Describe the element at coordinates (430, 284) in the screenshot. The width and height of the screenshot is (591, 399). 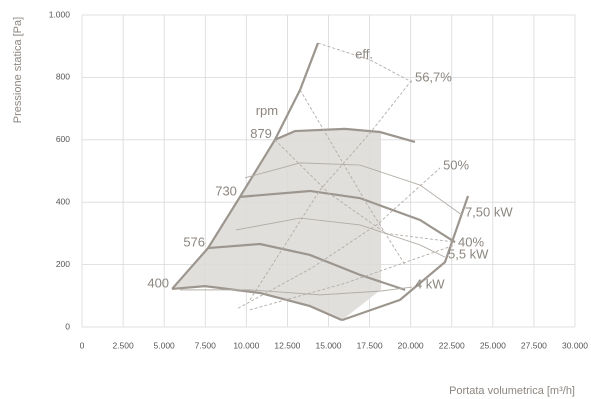
I see `power-label: 4 kW` at that location.